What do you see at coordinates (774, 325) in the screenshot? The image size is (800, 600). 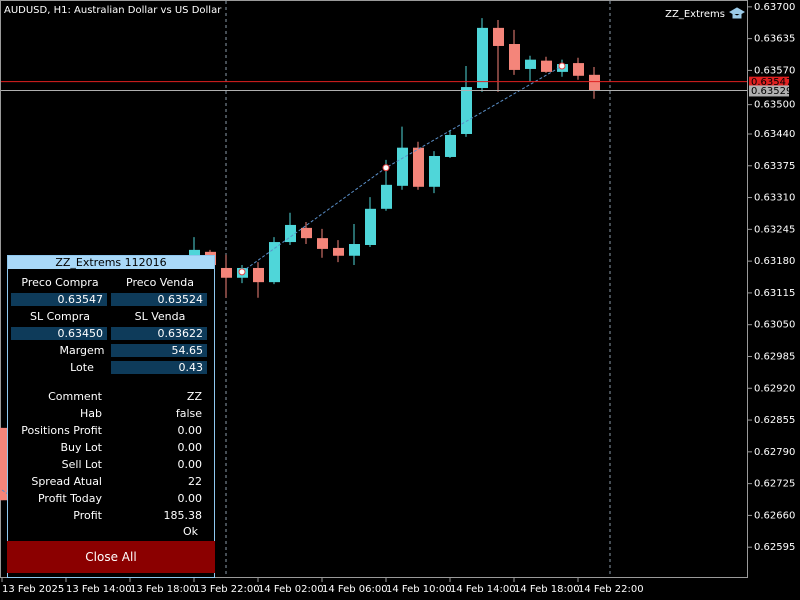 I see `y-tick-label: 0.63050` at bounding box center [774, 325].